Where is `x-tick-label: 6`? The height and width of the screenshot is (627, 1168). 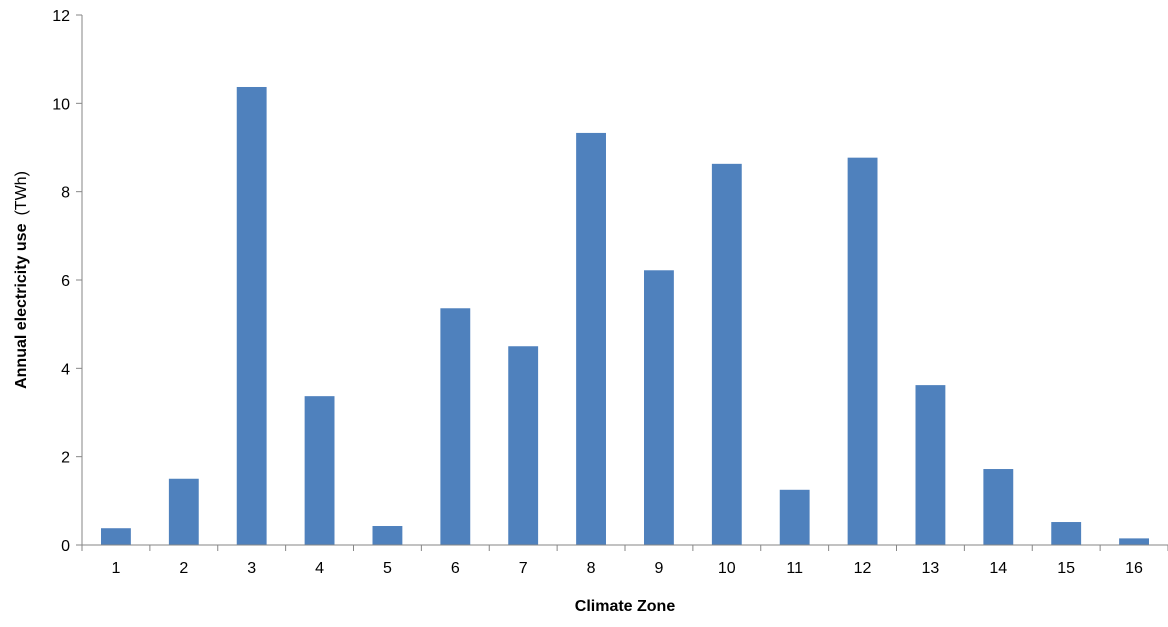 x-tick-label: 6 is located at coordinates (455, 568).